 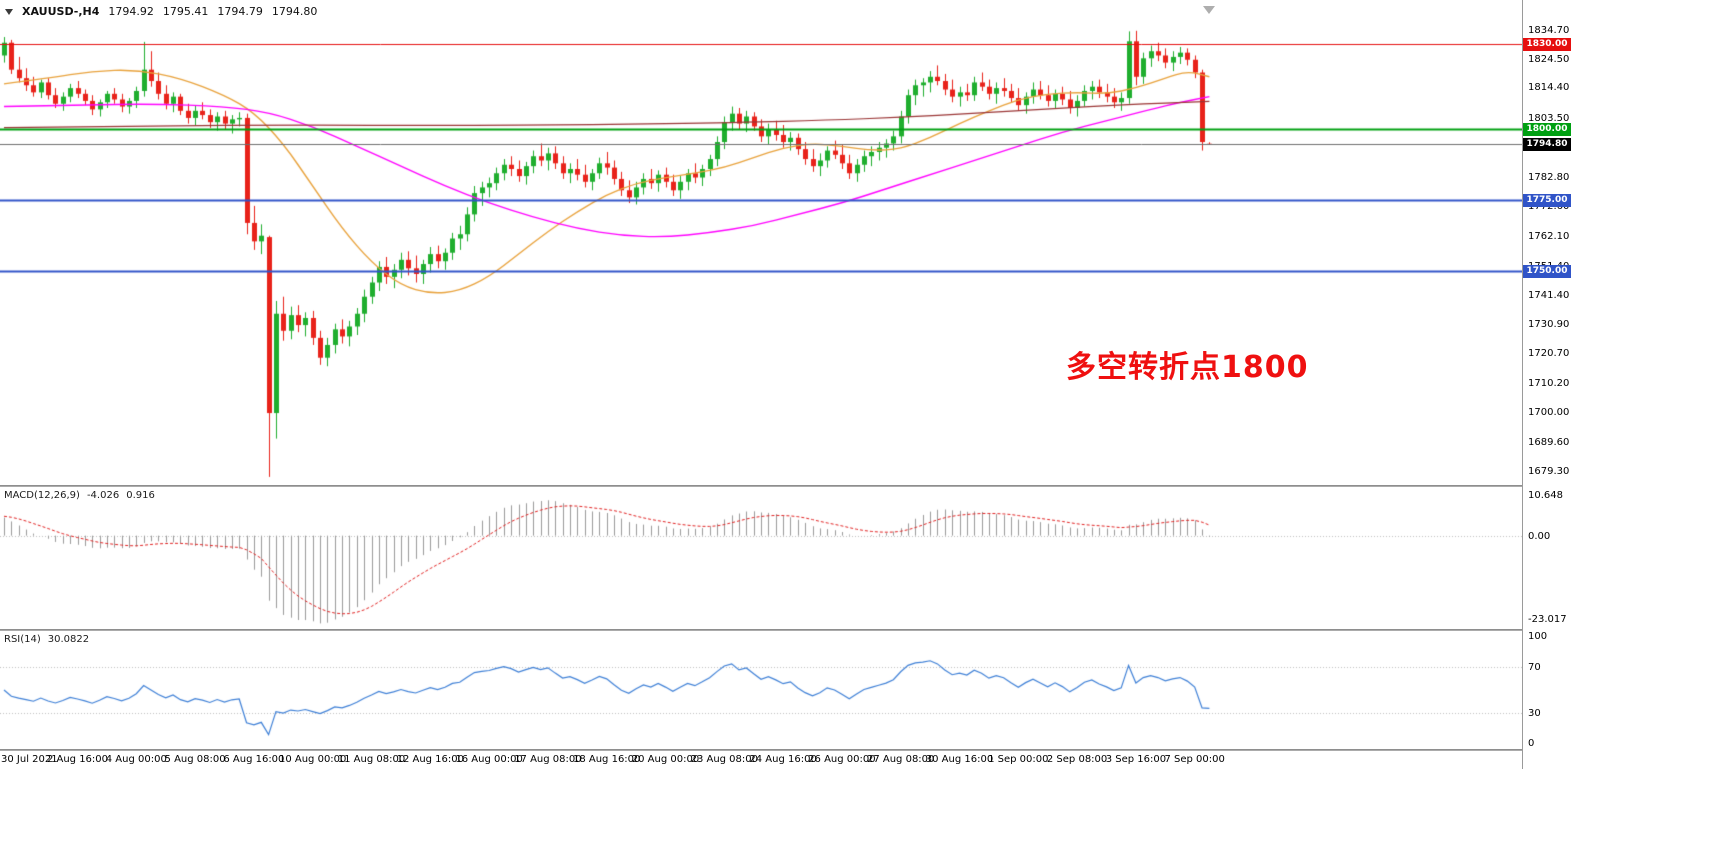 I want to click on price-axis-border, so click(x=1522, y=384).